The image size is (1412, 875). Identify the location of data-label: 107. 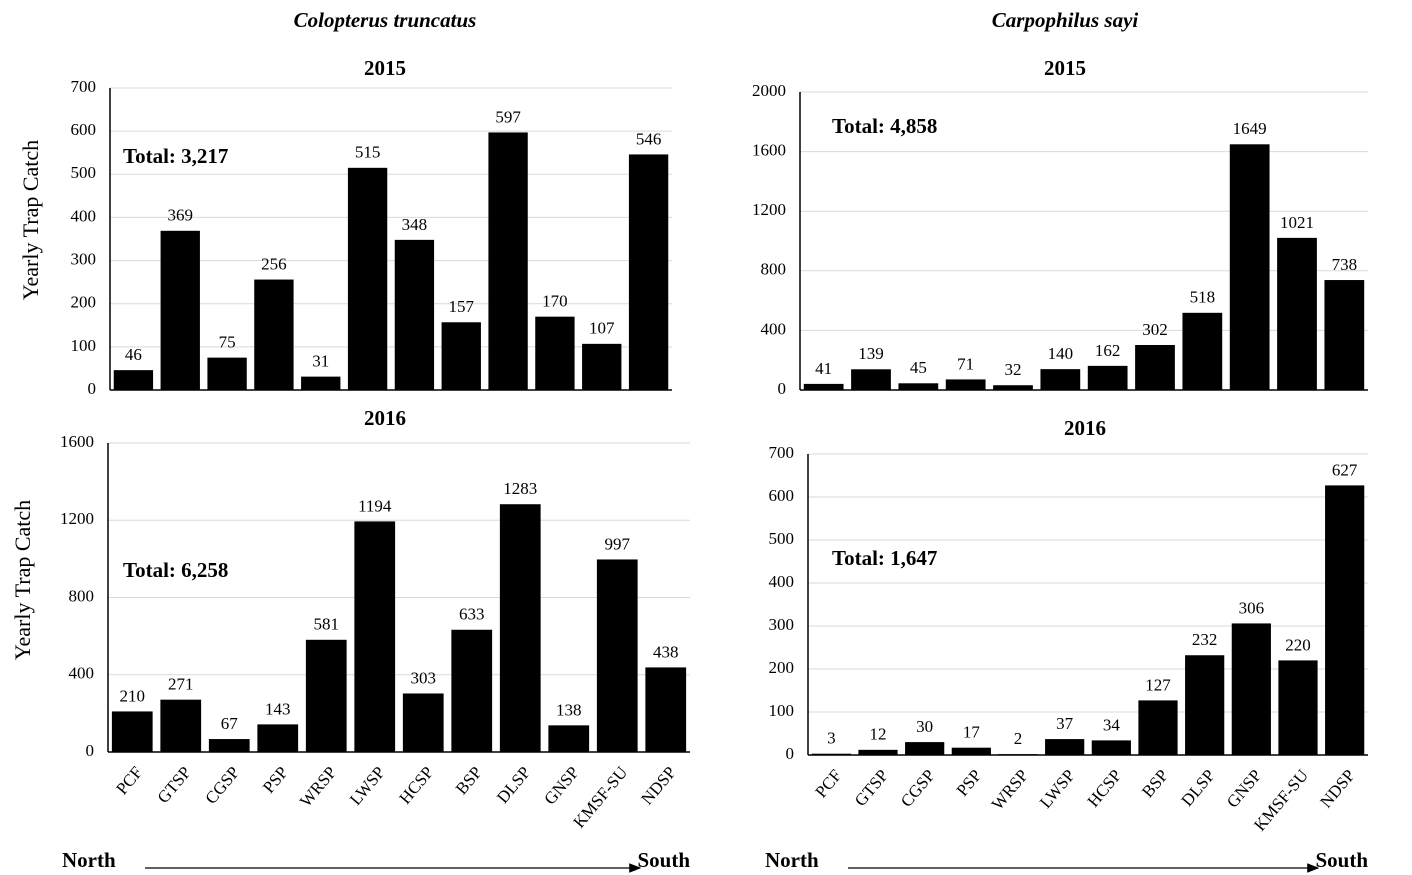
(602, 328).